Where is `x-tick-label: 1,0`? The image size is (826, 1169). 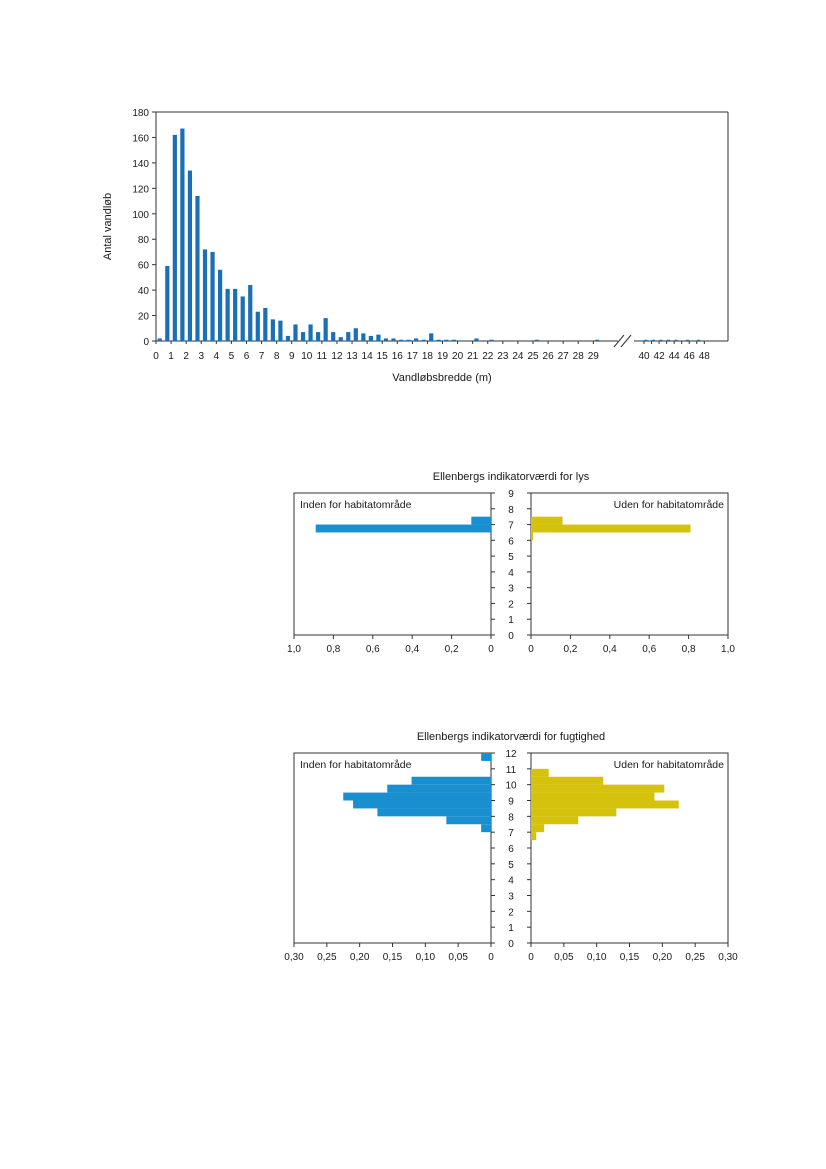 x-tick-label: 1,0 is located at coordinates (294, 649).